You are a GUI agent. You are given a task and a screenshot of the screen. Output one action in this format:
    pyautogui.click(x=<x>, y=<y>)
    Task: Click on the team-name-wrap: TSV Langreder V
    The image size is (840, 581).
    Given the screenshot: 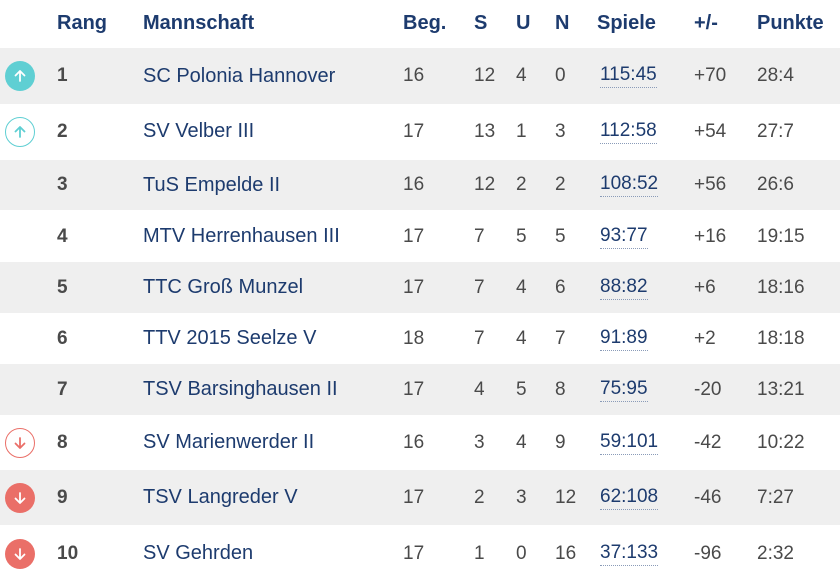 What is the action you would take?
    pyautogui.click(x=220, y=497)
    